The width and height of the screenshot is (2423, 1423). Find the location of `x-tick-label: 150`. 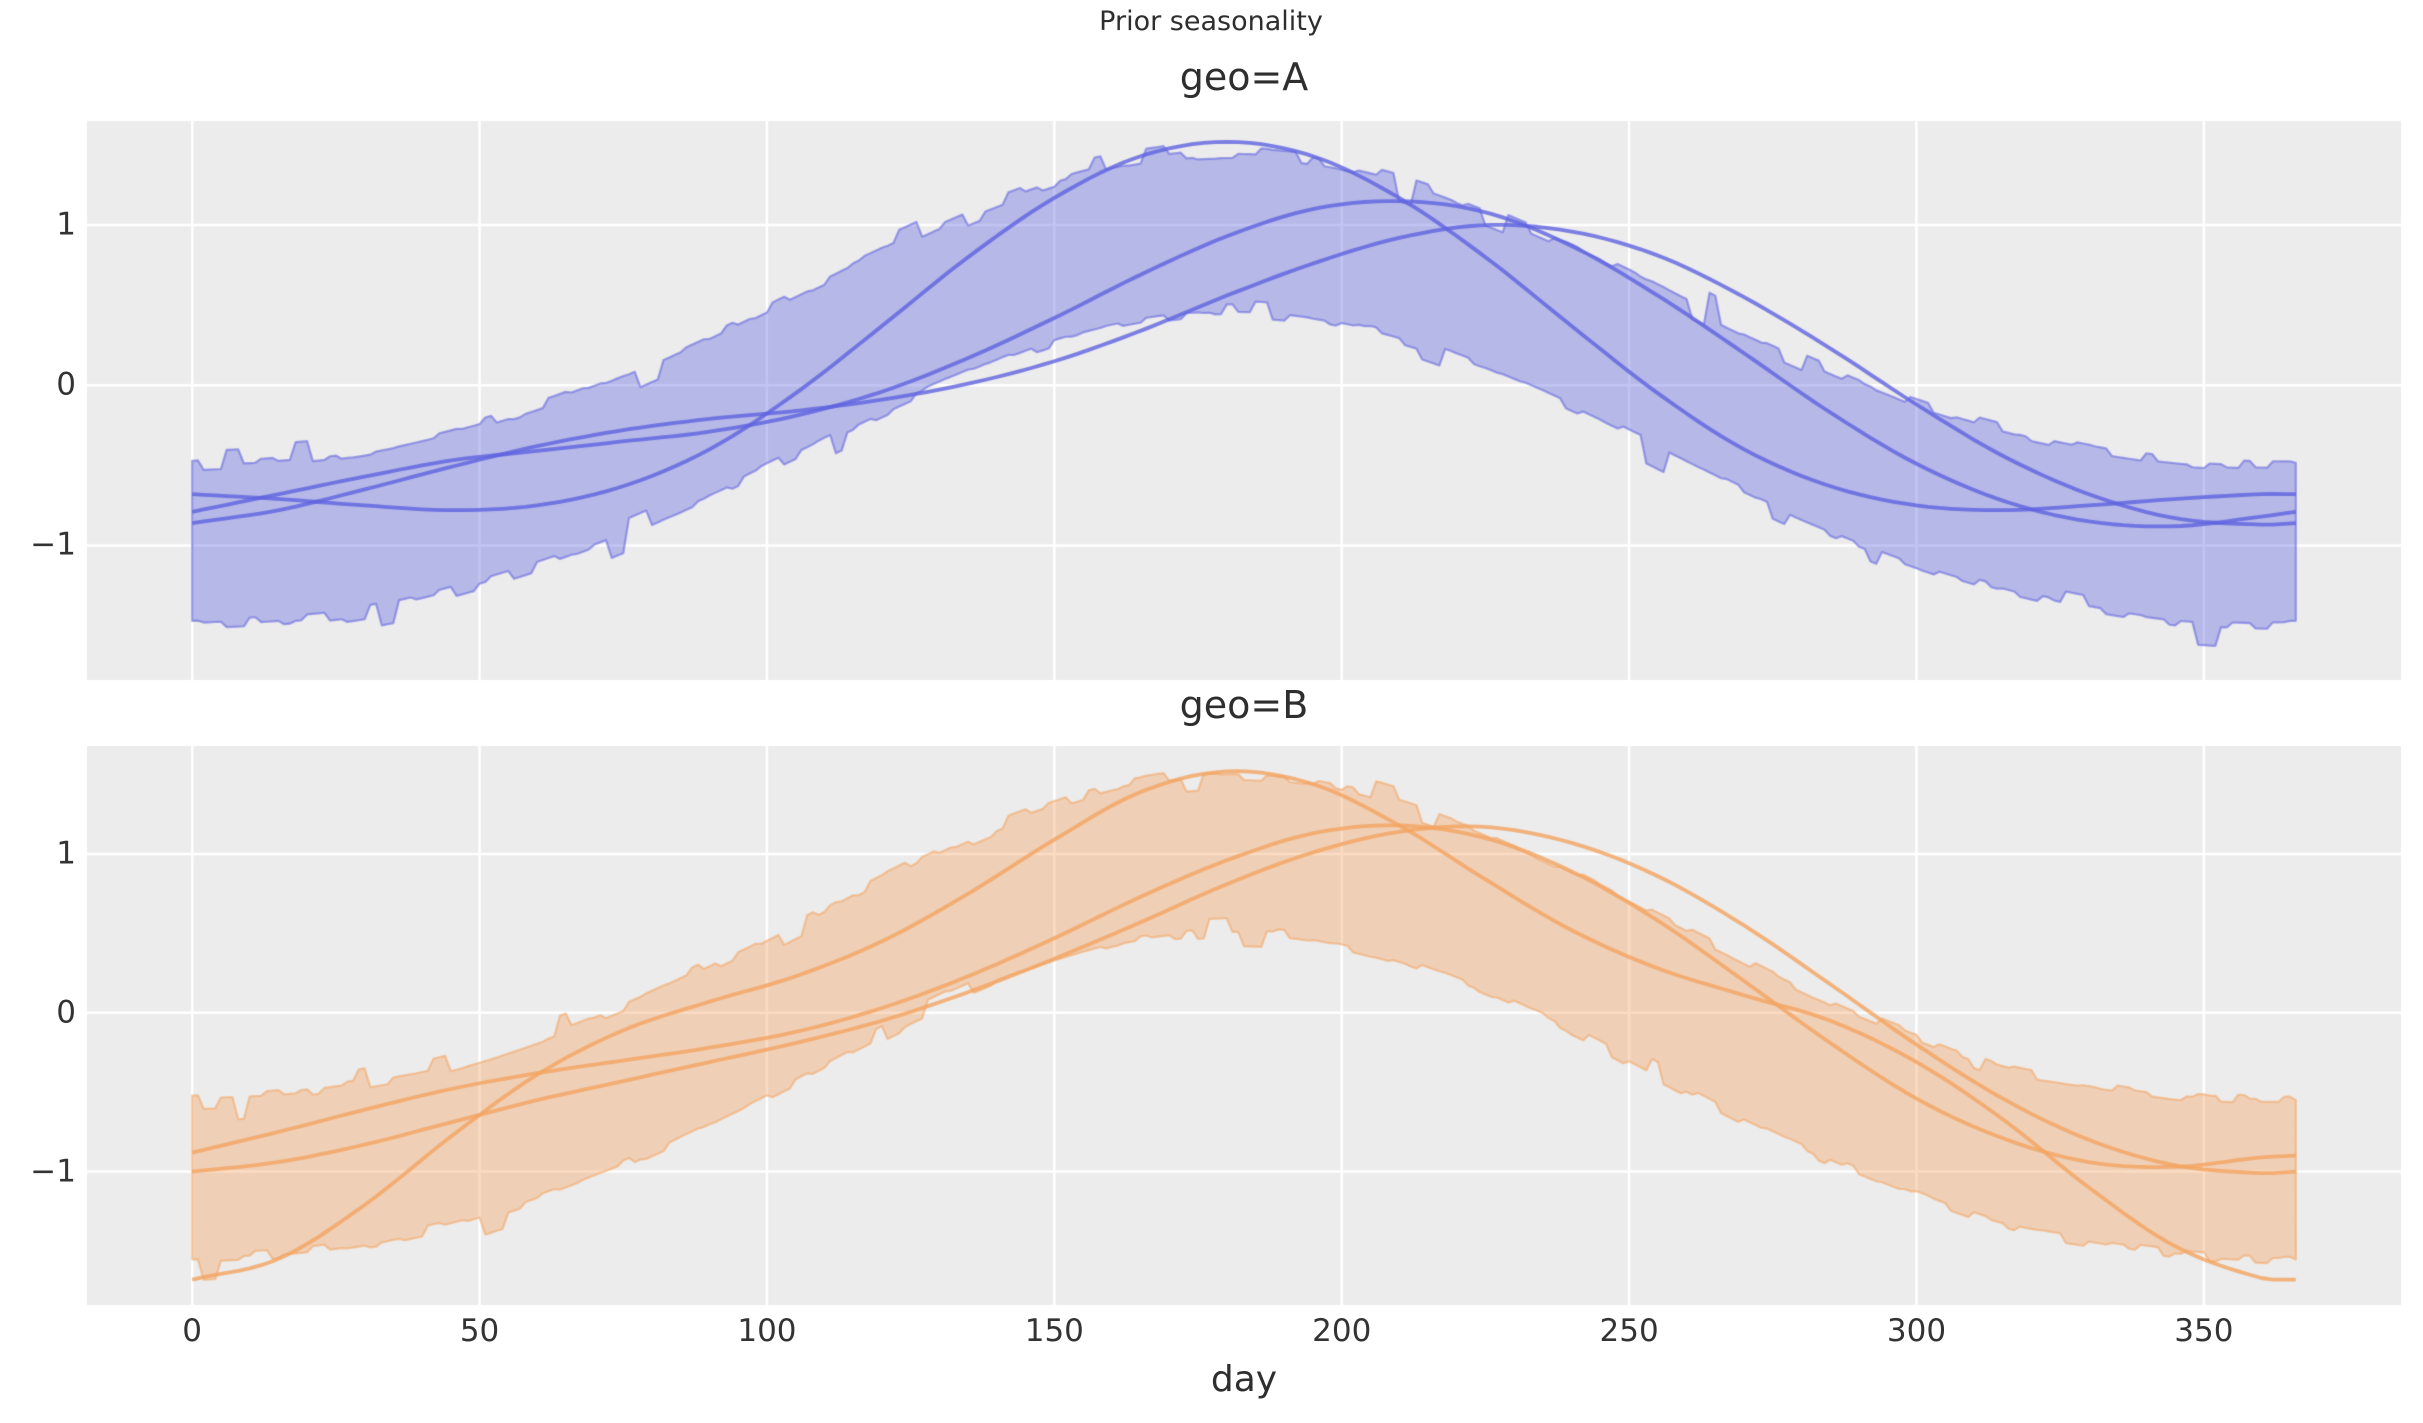

x-tick-label: 150 is located at coordinates (1054, 1331).